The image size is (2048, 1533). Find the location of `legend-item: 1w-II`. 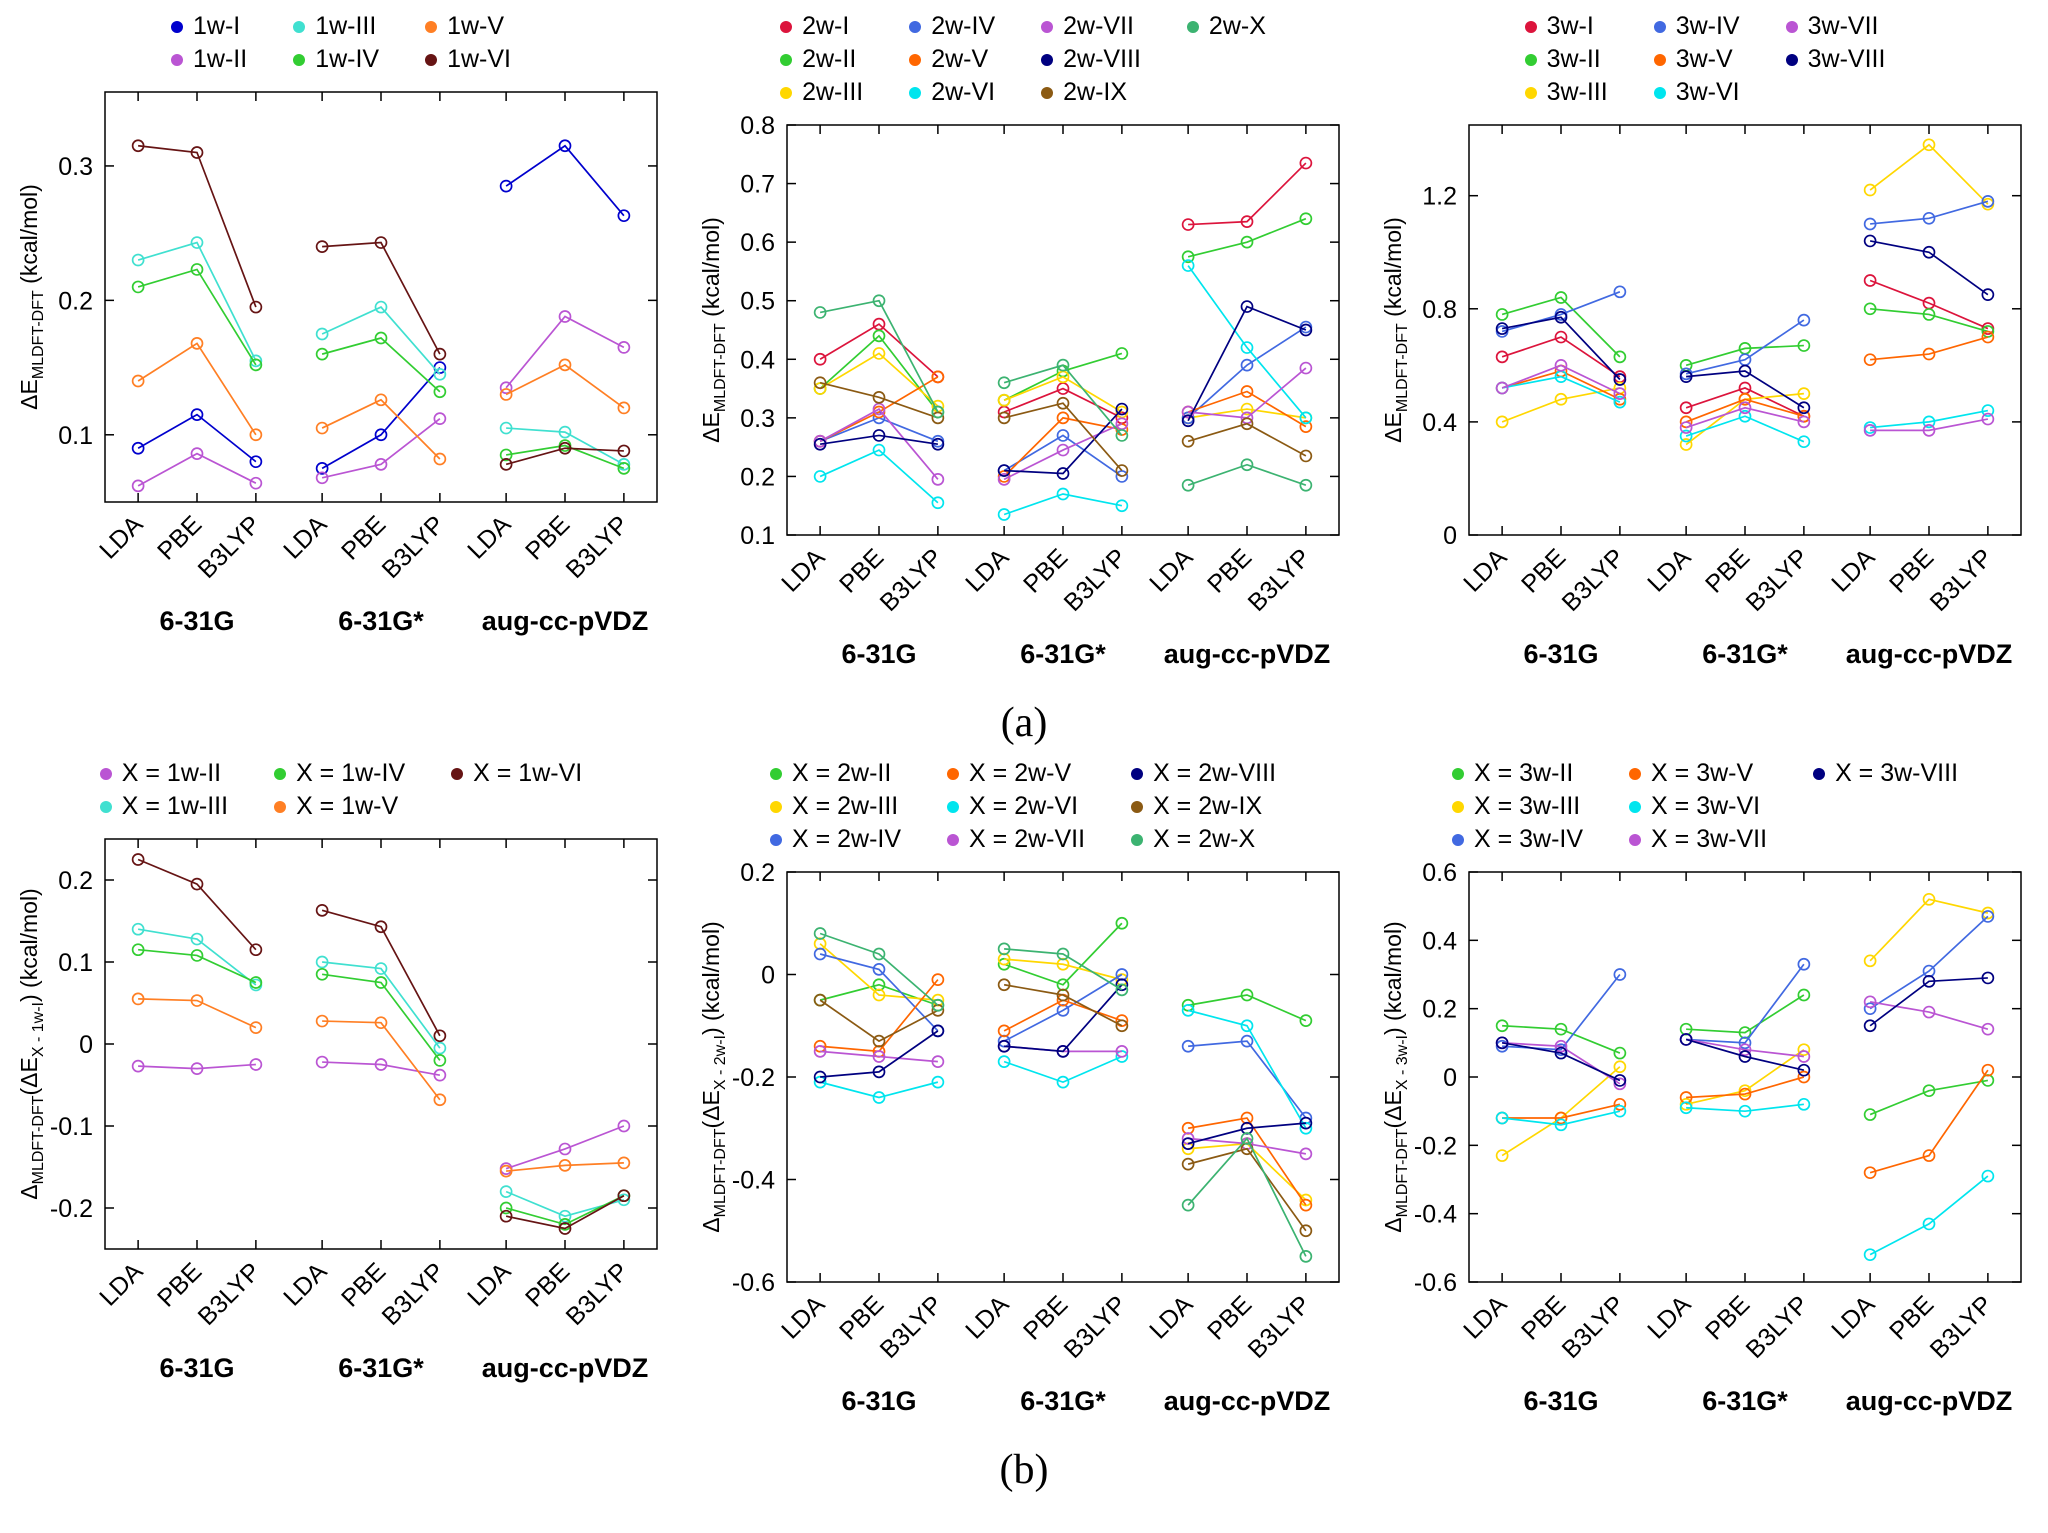

legend-item: 1w-II is located at coordinates (209, 59).